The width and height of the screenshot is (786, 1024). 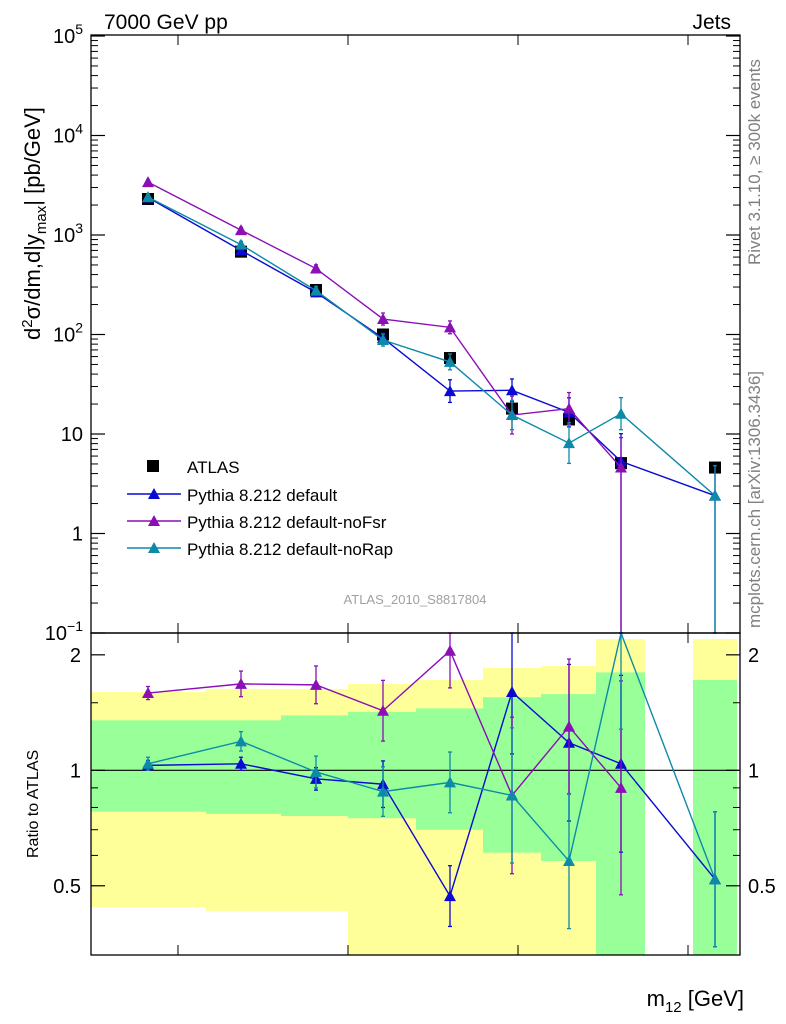 I want to click on legend-label: ATLAS, so click(x=213, y=467).